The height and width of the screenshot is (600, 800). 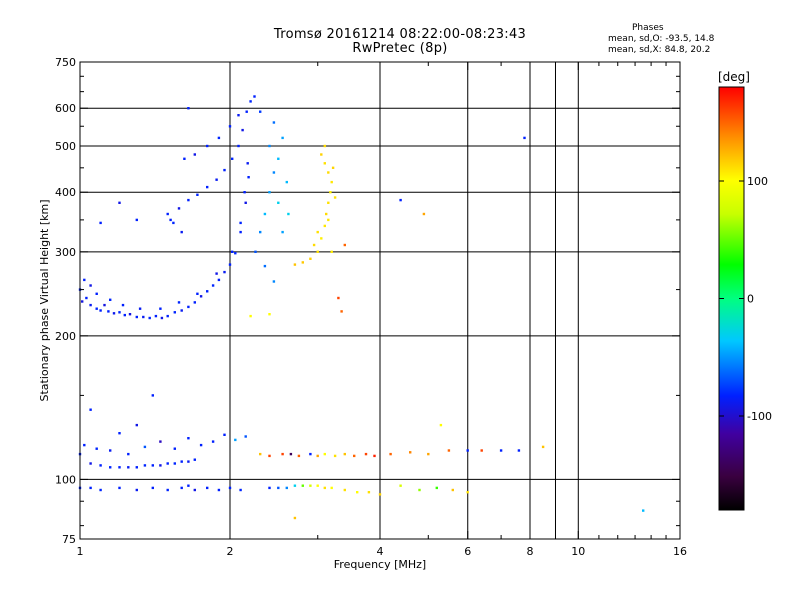 What do you see at coordinates (648, 28) in the screenshot?
I see `phase-stats-heading: Phases` at bounding box center [648, 28].